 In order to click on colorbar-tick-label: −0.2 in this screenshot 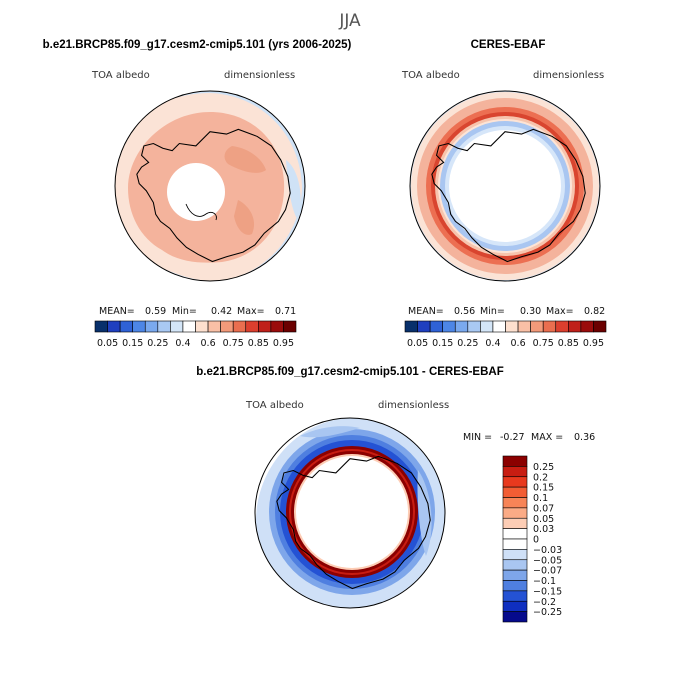, I will do `click(544, 602)`.